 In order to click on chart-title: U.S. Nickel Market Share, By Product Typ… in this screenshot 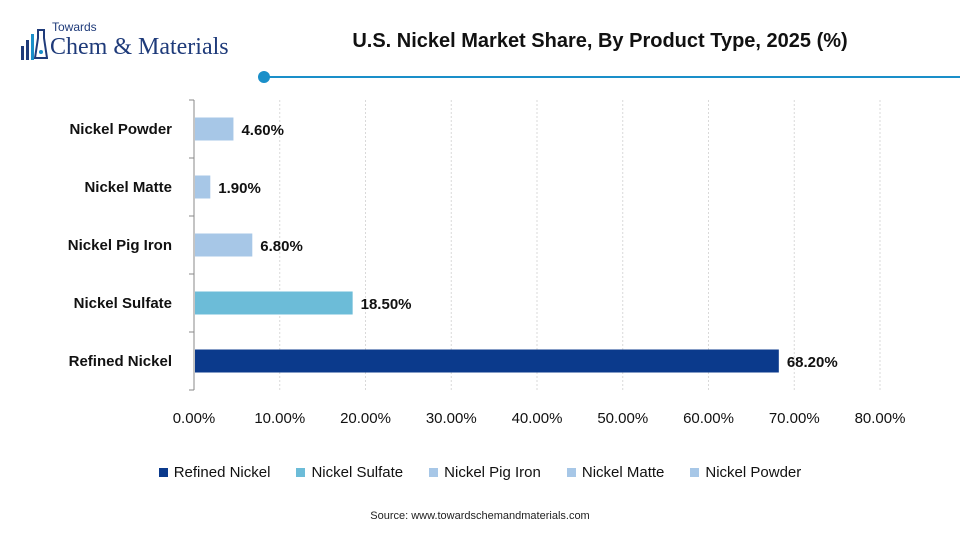, I will do `click(600, 41)`.